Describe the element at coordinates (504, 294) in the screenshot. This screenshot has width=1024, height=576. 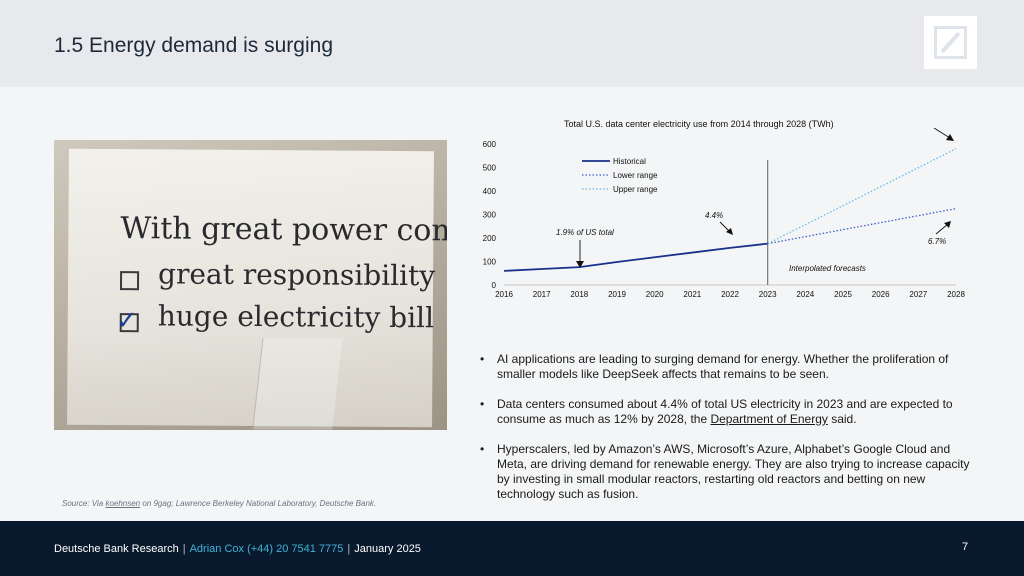
I see `x-tick-label: 2016` at that location.